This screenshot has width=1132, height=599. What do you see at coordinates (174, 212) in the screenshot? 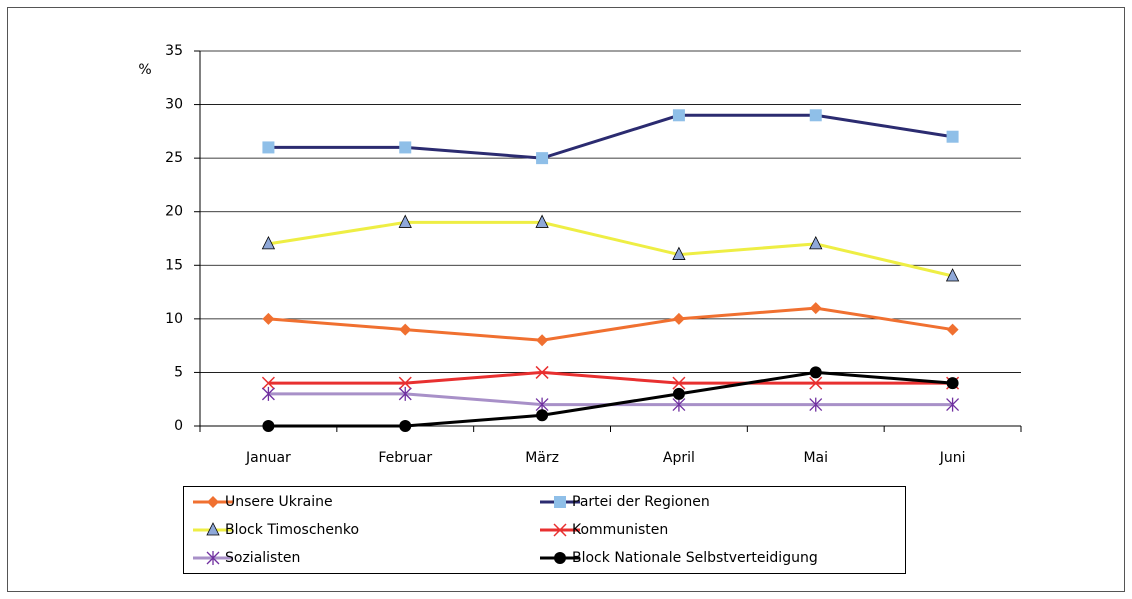
I see `y-tick-label: 20` at bounding box center [174, 212].